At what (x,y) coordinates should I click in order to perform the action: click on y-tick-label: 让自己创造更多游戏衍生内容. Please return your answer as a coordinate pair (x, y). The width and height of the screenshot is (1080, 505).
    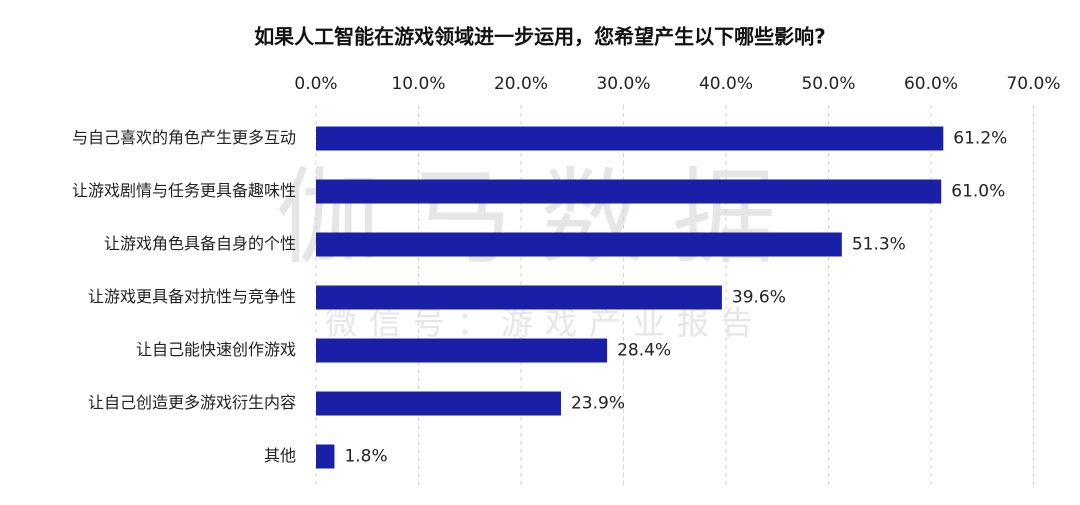
    Looking at the image, I should click on (192, 402).